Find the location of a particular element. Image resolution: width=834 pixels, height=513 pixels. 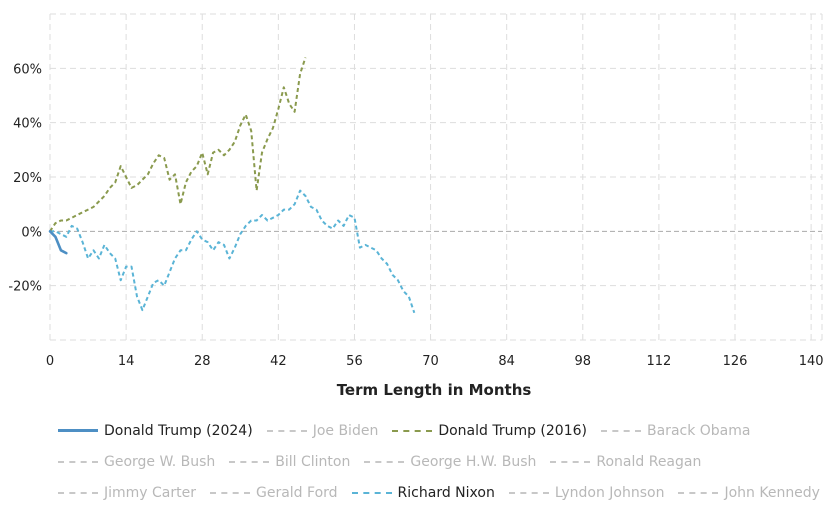

series-line-donald-trump-2016 is located at coordinates (178, 144).